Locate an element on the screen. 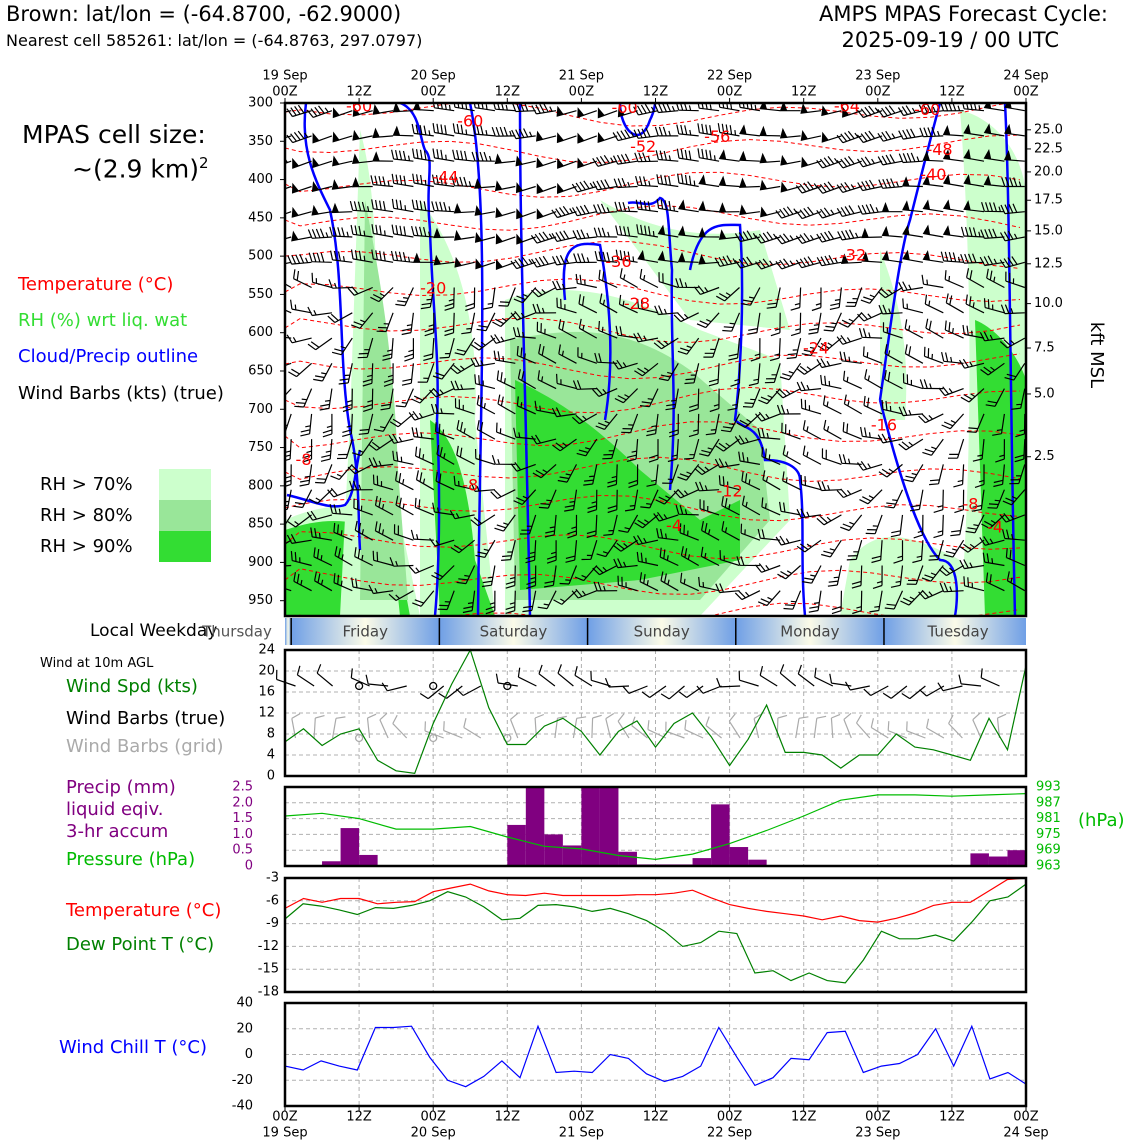  wind-speed-line is located at coordinates (655, 711).